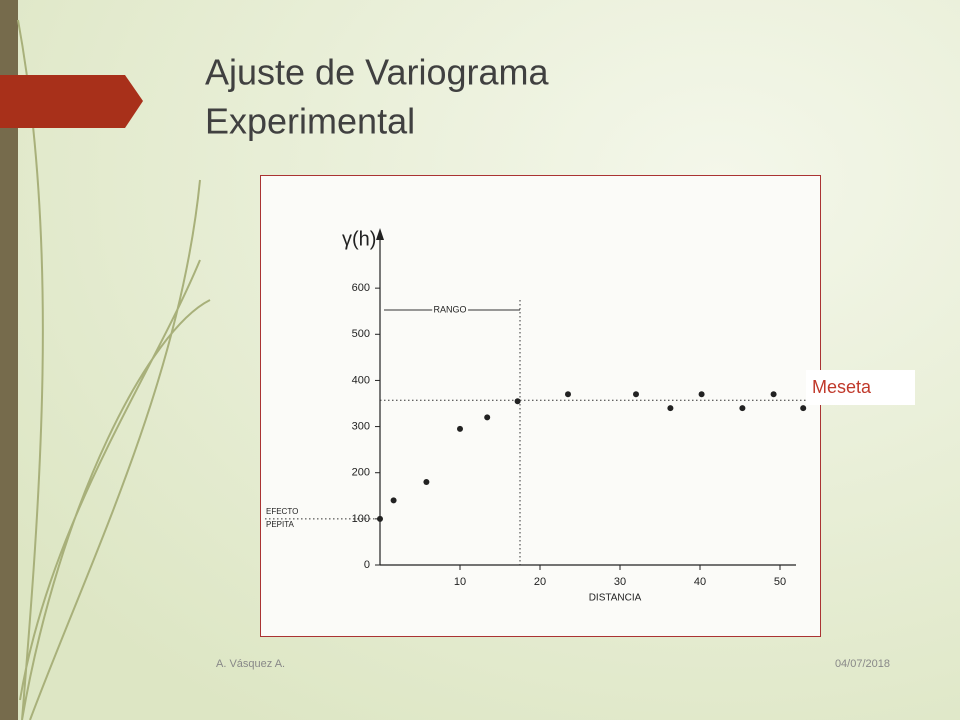 The image size is (960, 725). I want to click on nugget-label: EFECTO, so click(282, 511).